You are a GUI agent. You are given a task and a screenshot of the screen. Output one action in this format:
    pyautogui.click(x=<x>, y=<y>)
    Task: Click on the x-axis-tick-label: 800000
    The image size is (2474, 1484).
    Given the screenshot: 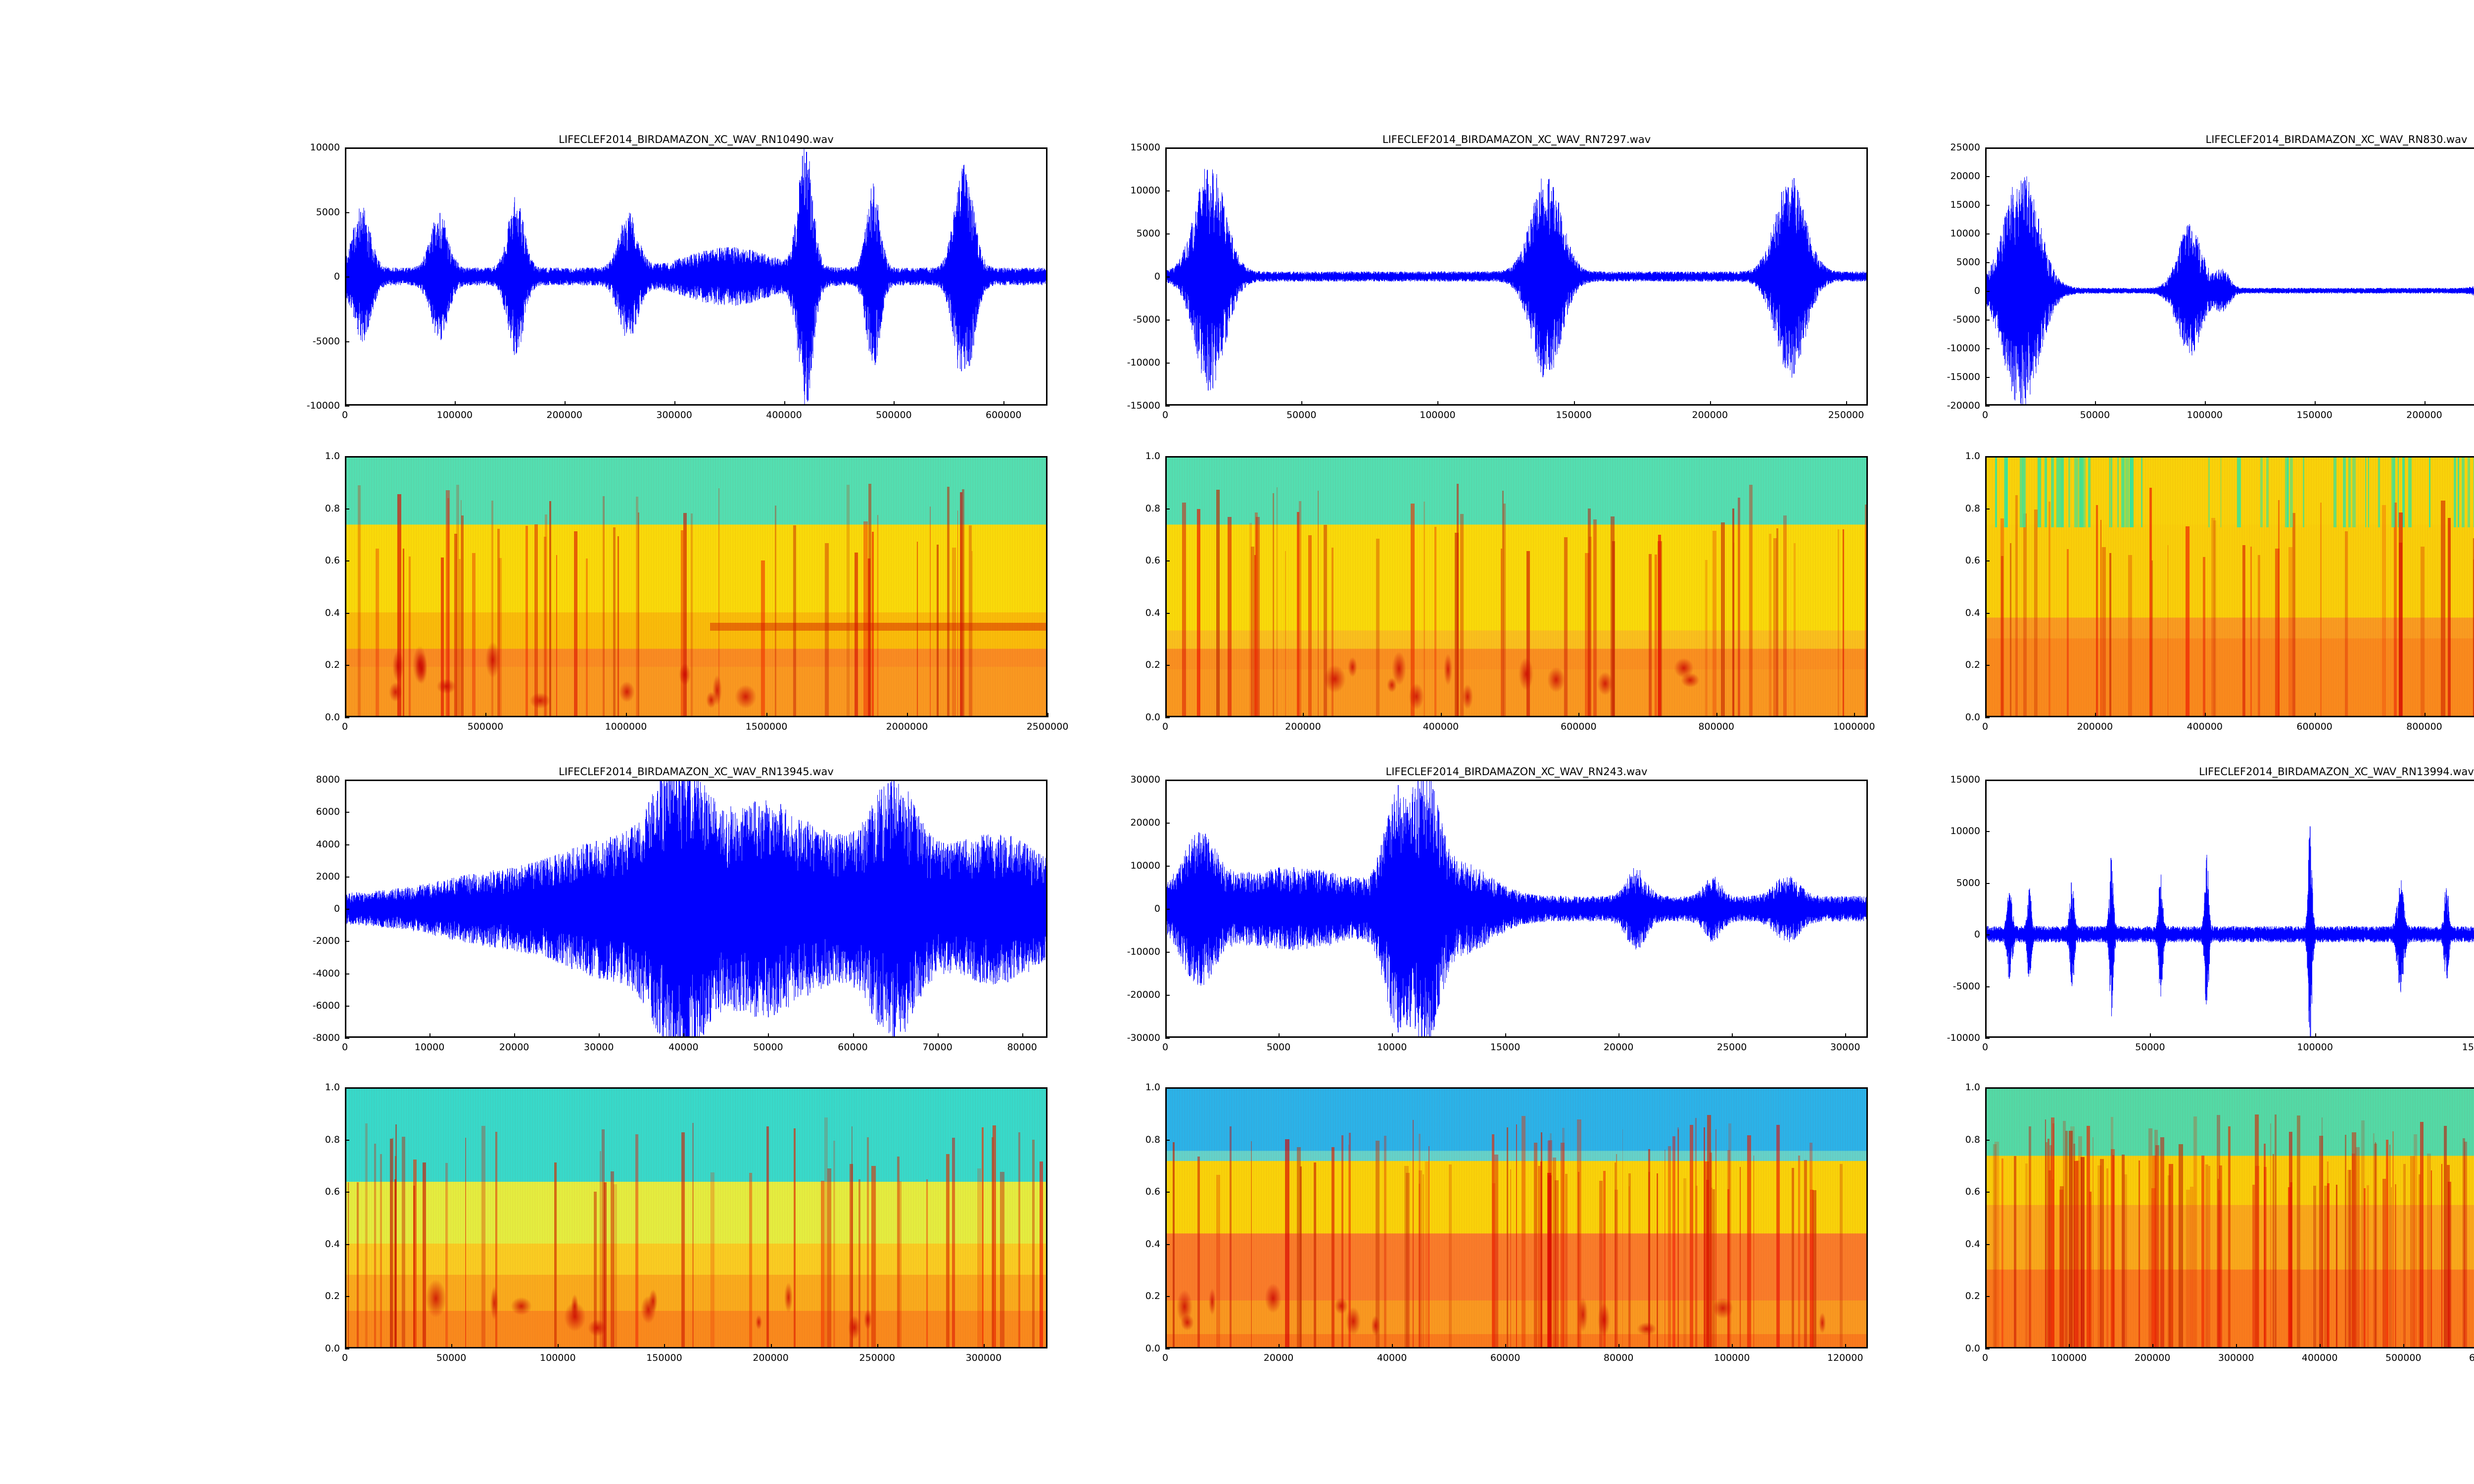 What is the action you would take?
    pyautogui.click(x=1716, y=726)
    